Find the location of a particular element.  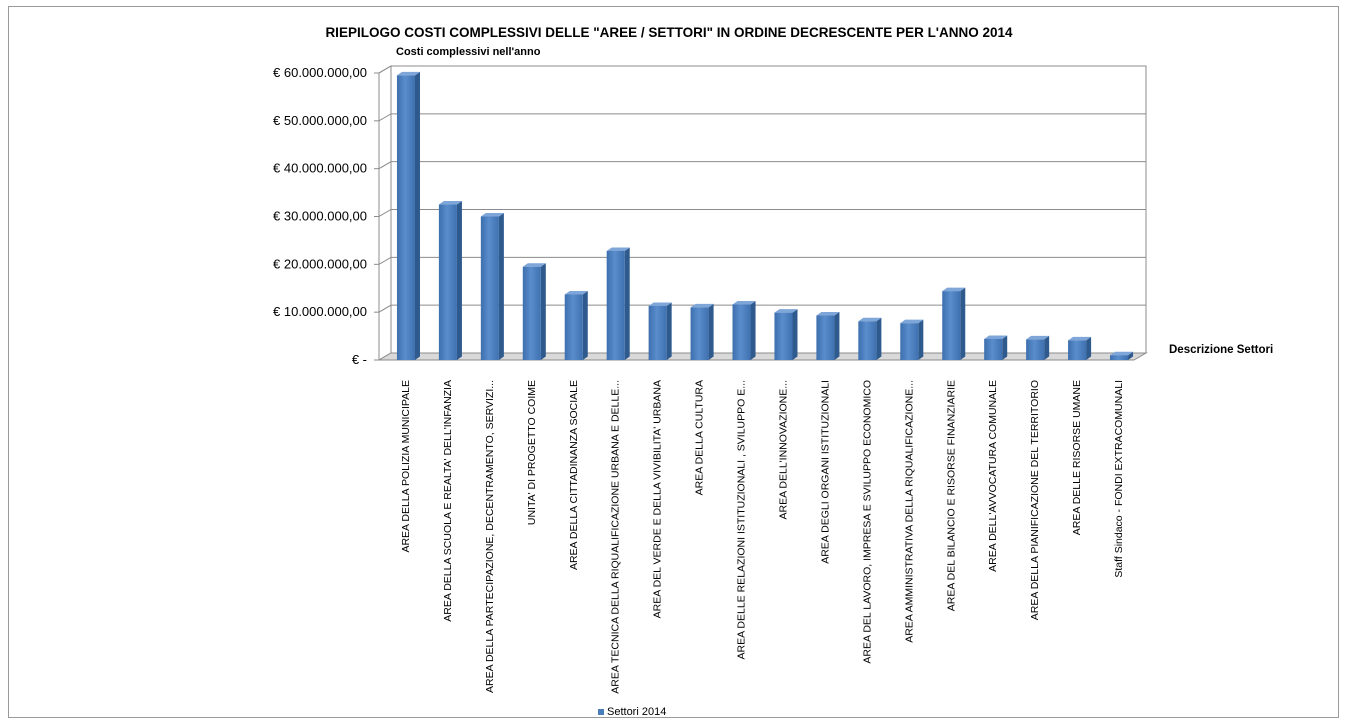

x-category-label: AREA DELLA CITTADINANZA SOCIALE is located at coordinates (574, 475).